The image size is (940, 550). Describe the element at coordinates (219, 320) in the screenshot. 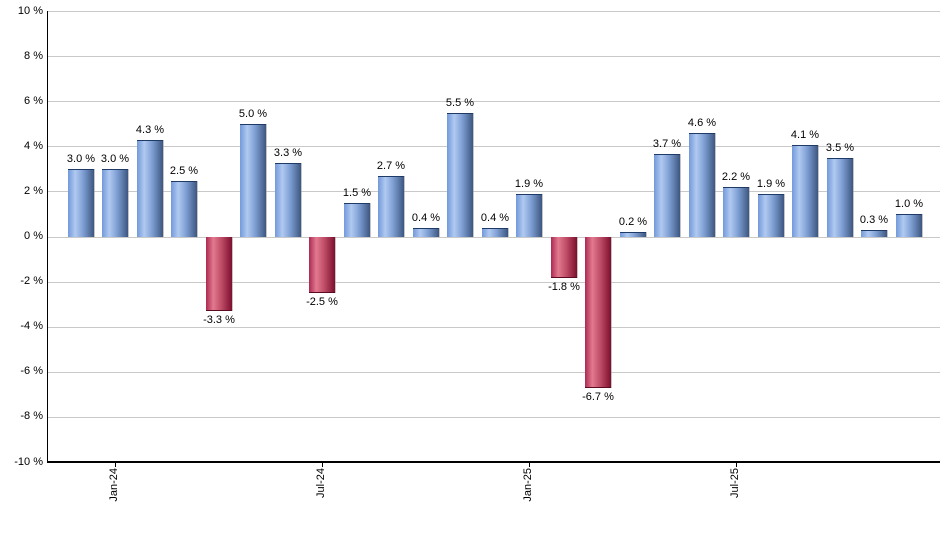

I see `bar-value-label: -3.3 %` at that location.